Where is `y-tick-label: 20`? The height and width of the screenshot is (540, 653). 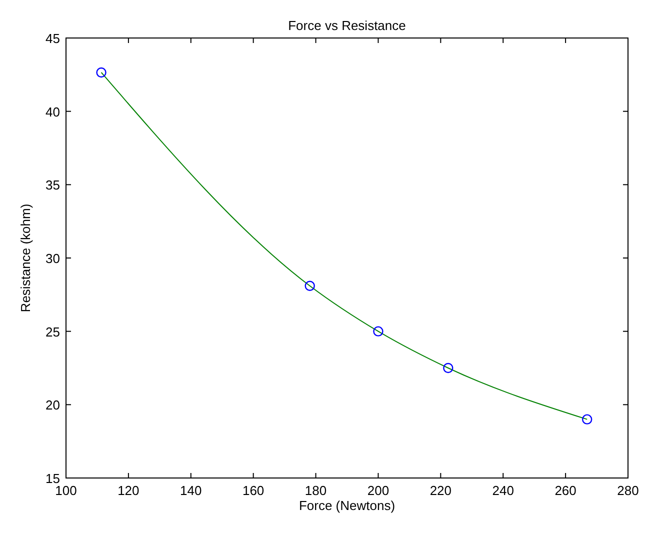 y-tick-label: 20 is located at coordinates (53, 405).